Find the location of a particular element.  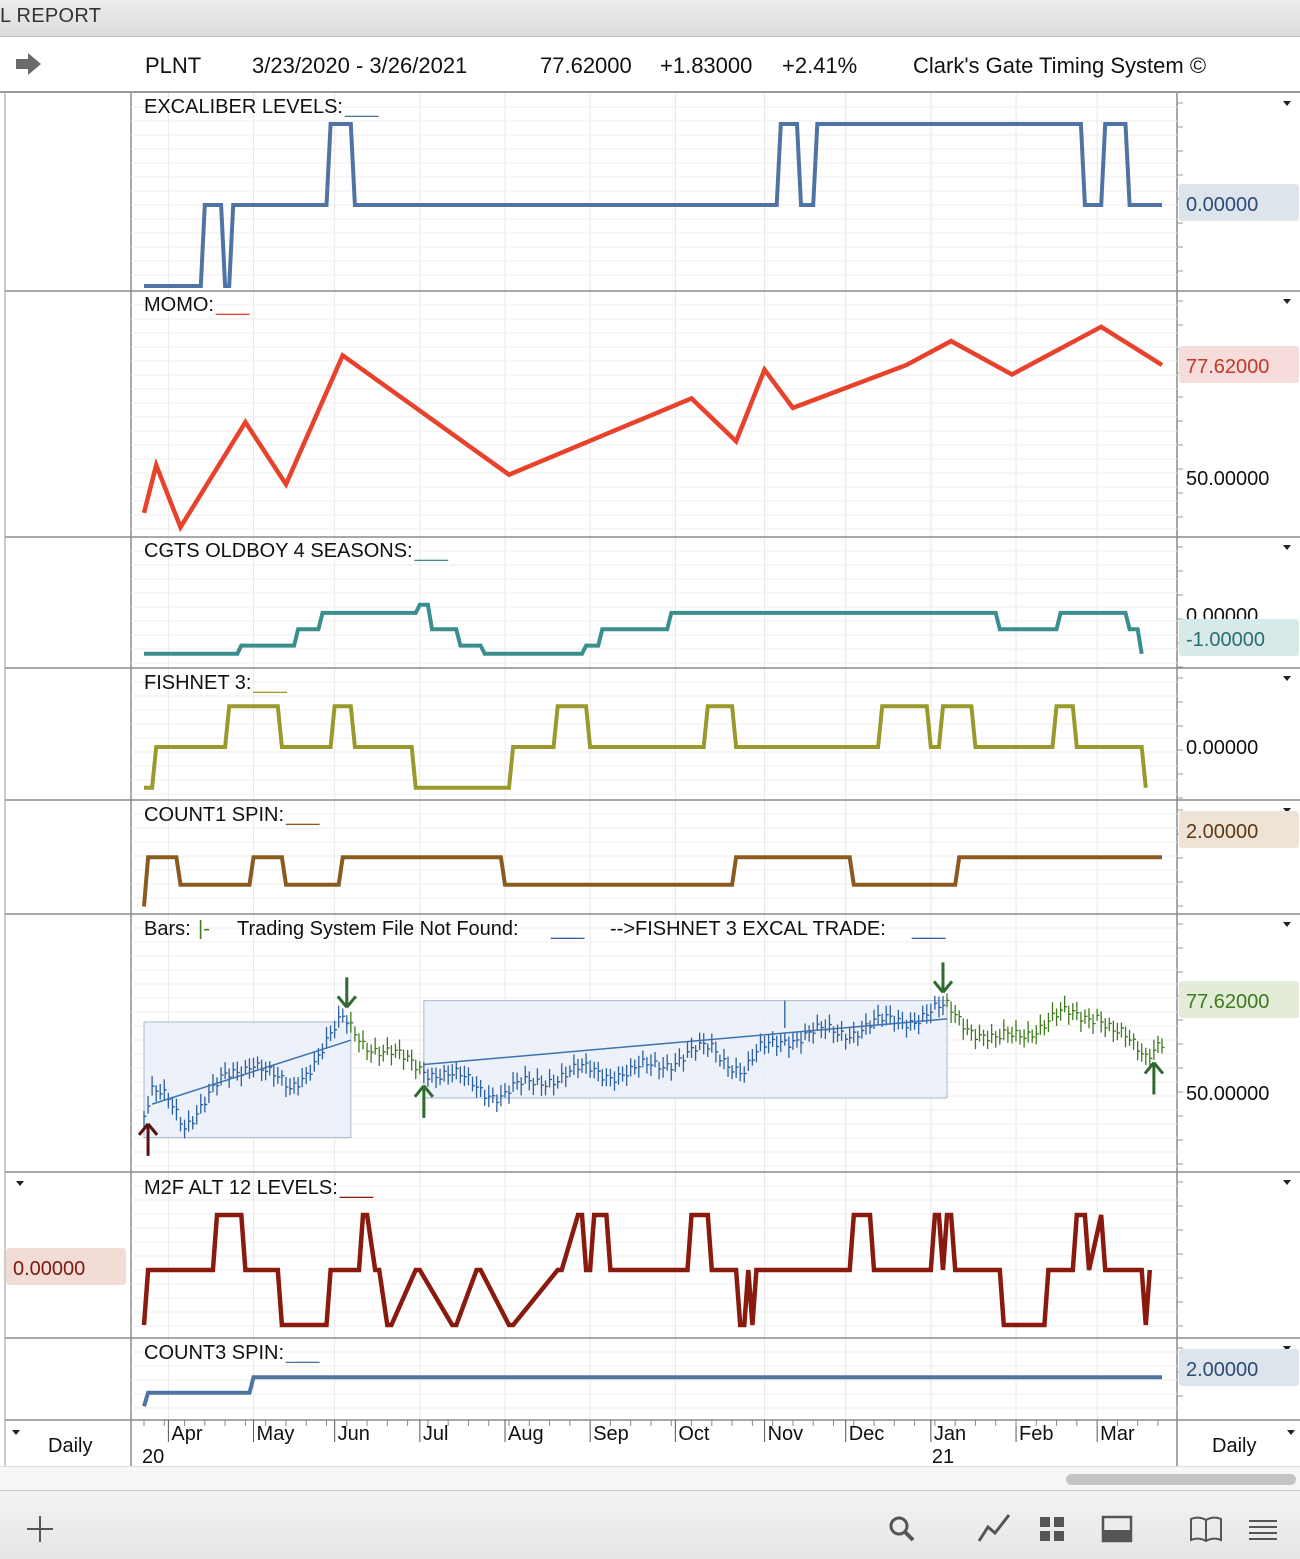

bars-tick-label: 50.00000 is located at coordinates (1227, 1094).